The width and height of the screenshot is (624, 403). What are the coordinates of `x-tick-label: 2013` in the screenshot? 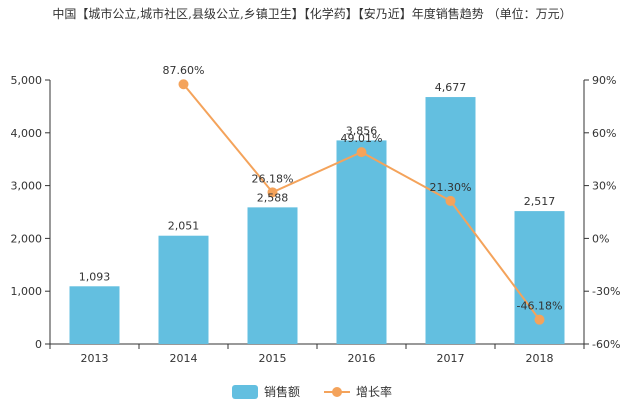 It's located at (95, 358).